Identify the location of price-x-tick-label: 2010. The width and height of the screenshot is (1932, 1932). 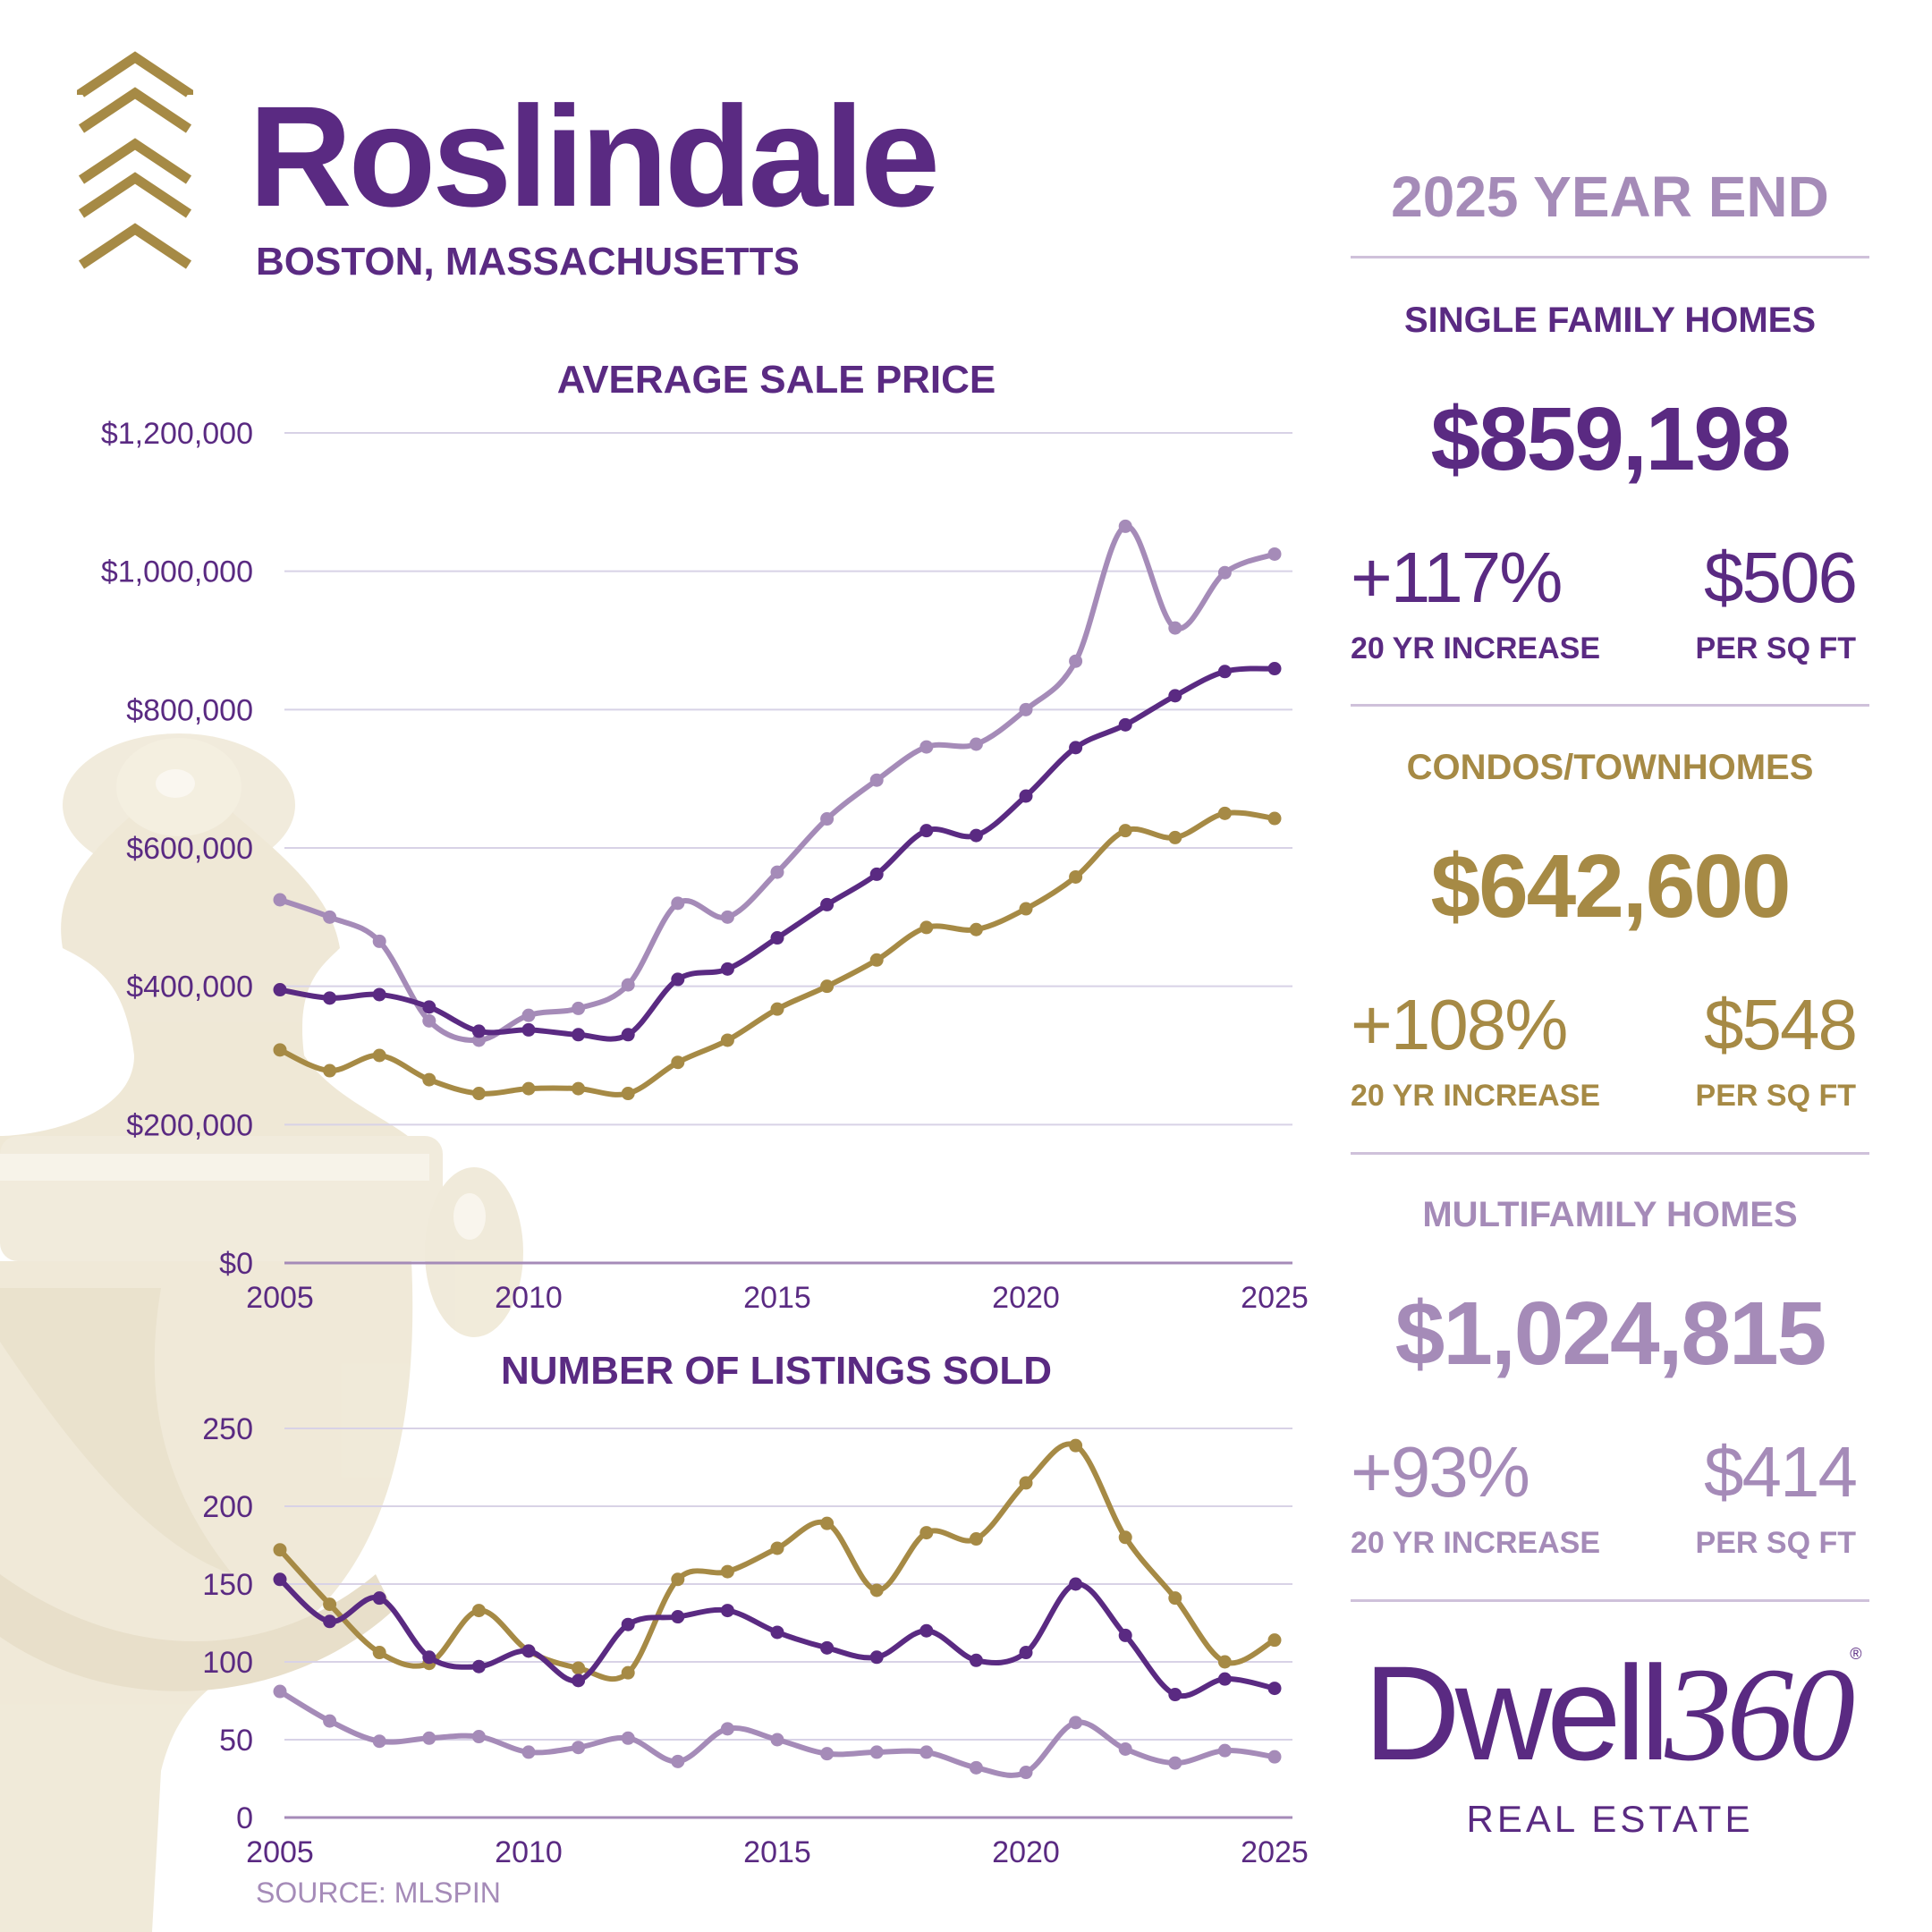
(529, 1298).